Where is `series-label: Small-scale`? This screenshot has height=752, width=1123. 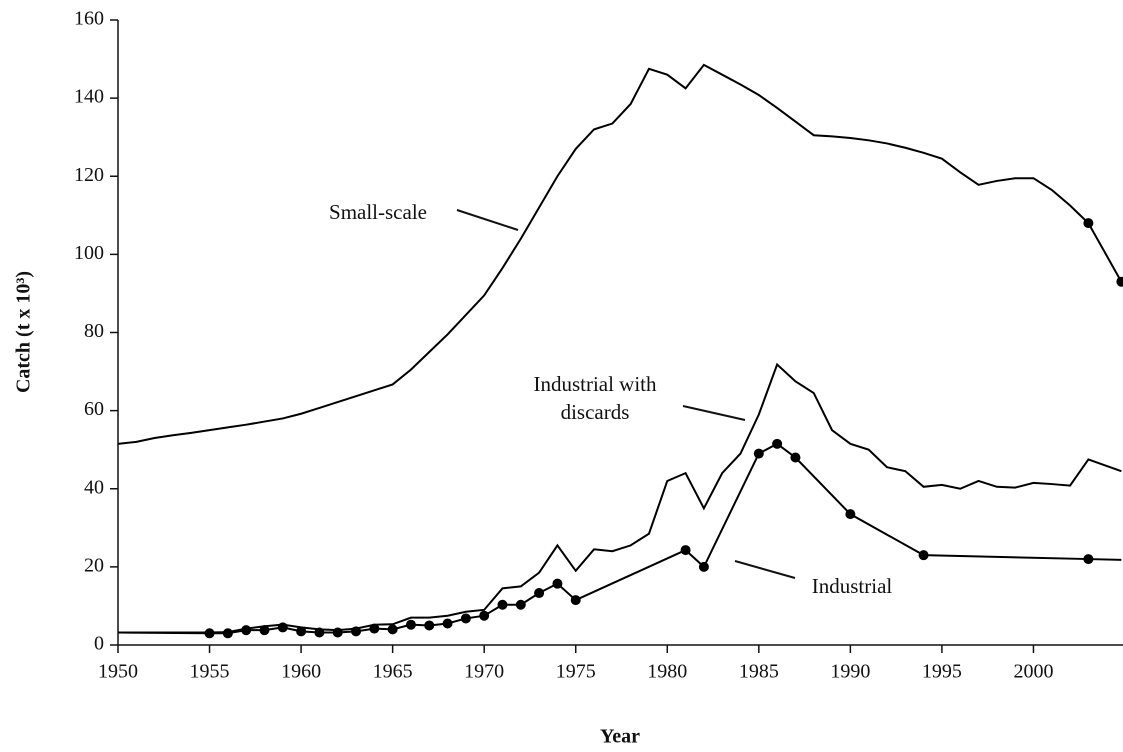 series-label: Small-scale is located at coordinates (378, 212).